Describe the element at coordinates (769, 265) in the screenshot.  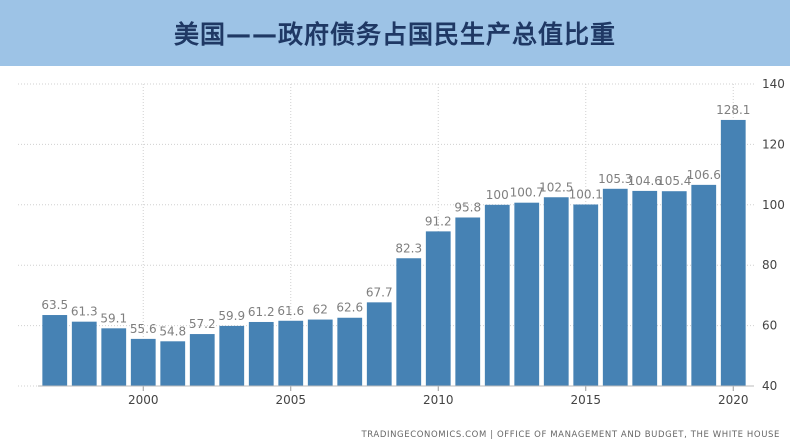
I see `y-tick-label: 80` at that location.